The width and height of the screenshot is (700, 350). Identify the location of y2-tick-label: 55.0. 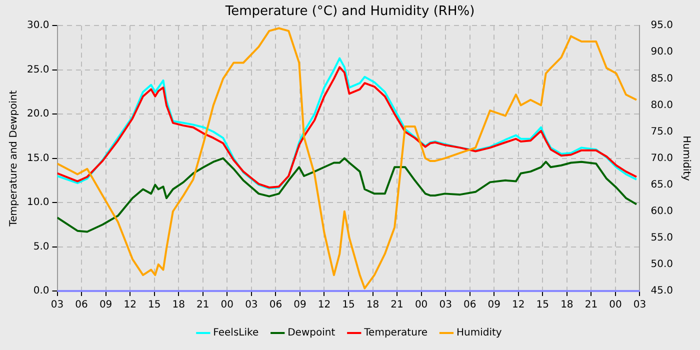
(661, 238).